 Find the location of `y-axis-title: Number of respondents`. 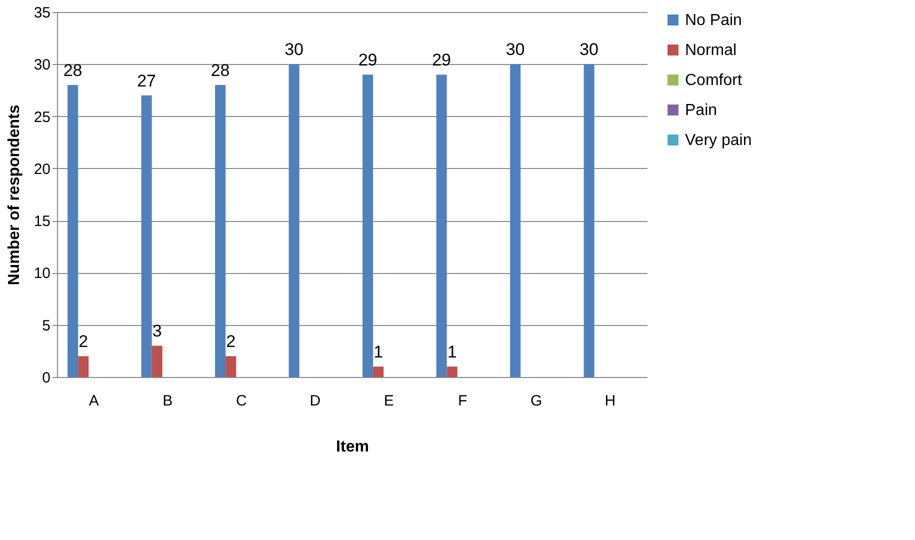

y-axis-title: Number of respondents is located at coordinates (14, 195).